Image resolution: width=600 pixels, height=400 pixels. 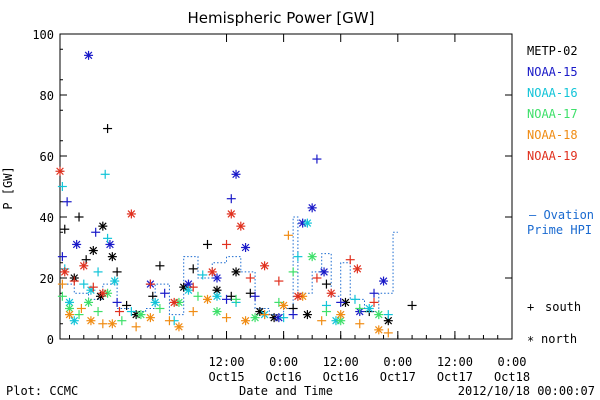 I want to click on footer-timestamp: 2012/10/18 00:00:07, so click(x=526, y=391).